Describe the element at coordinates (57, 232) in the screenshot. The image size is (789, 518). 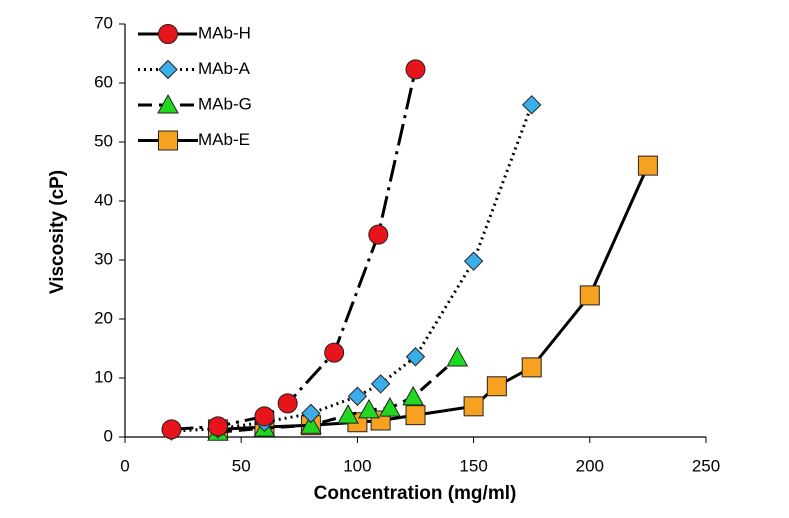
I see `y-axis-title: Viscosity (cP)` at that location.